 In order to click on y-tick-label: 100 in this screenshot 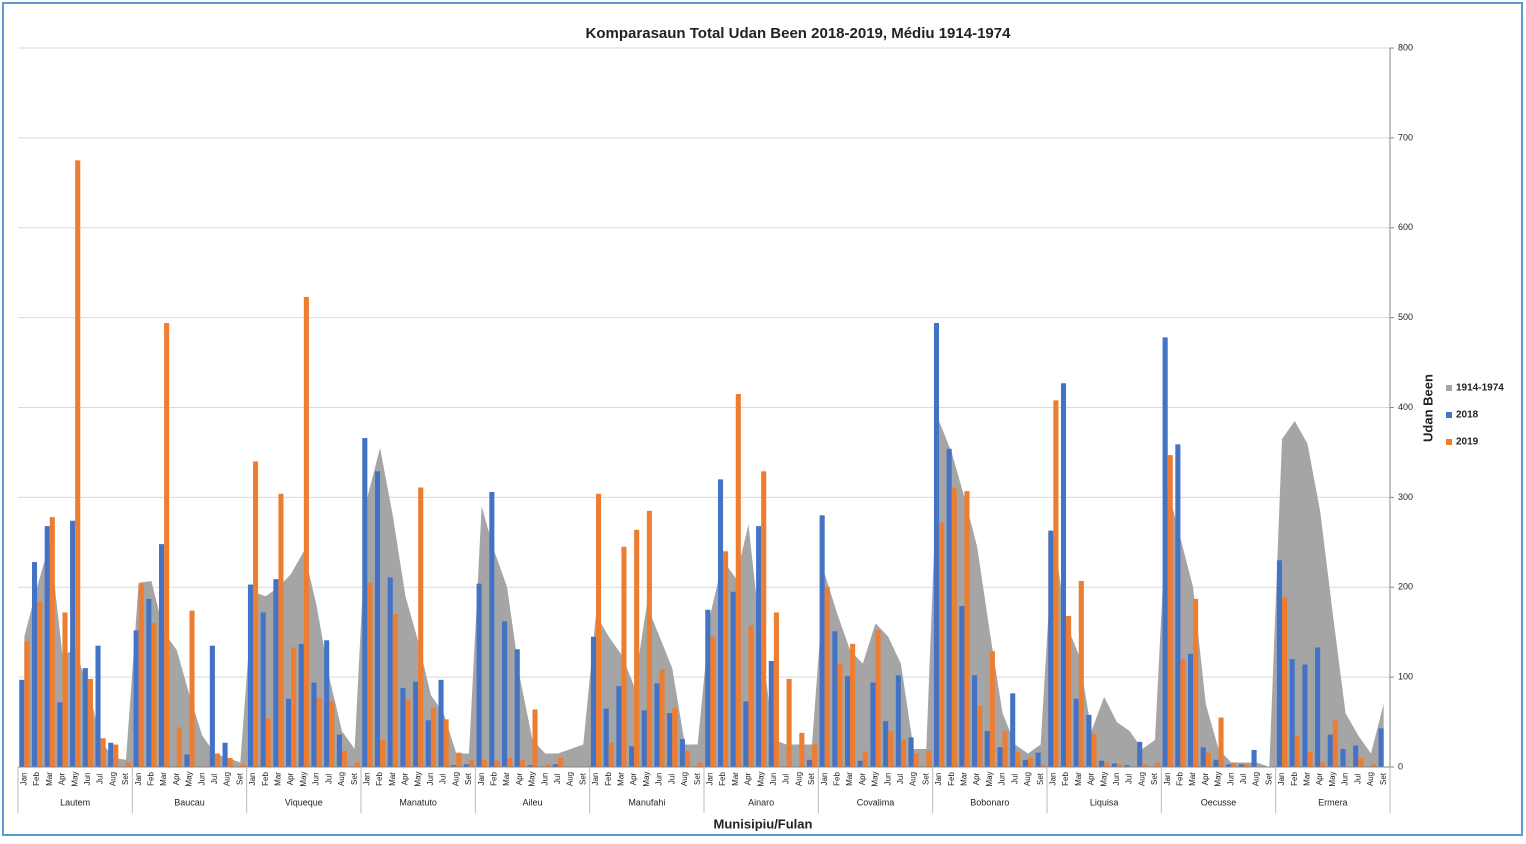, I will do `click(1405, 677)`.